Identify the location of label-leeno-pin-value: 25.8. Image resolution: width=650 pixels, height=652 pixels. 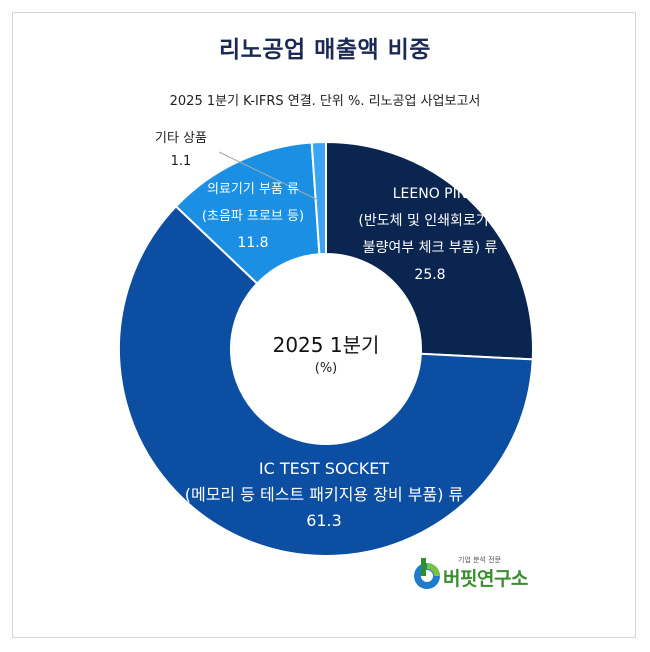
(429, 275).